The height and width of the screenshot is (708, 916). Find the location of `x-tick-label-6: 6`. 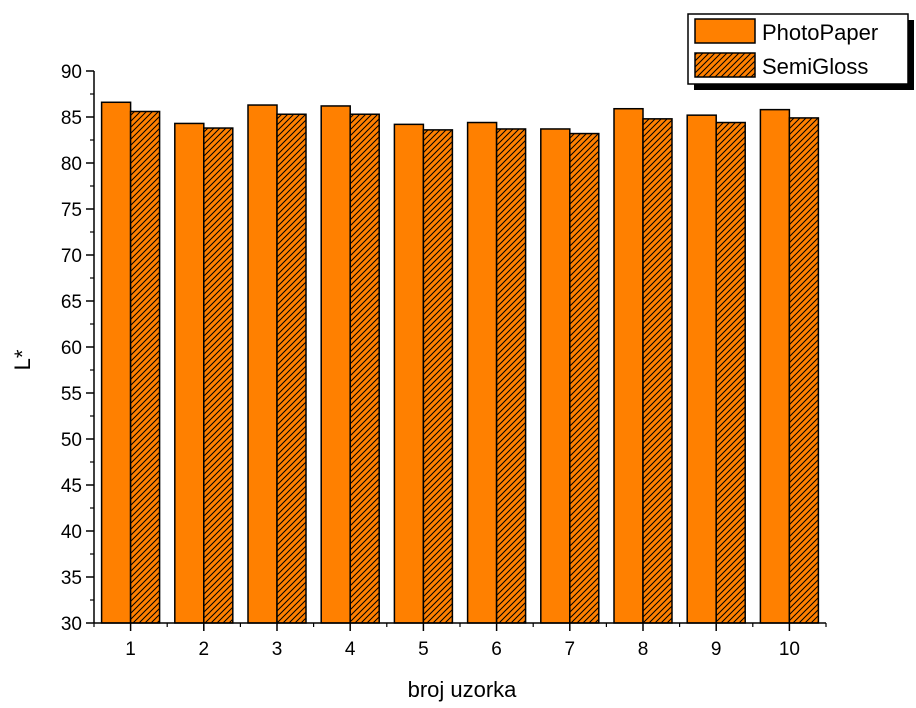

x-tick-label-6: 6 is located at coordinates (496, 649).